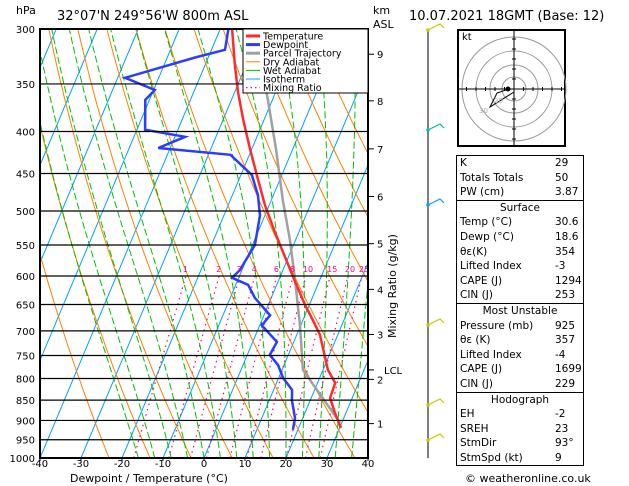  Describe the element at coordinates (380, 197) in the screenshot. I see `height-tick-label: 6` at that location.